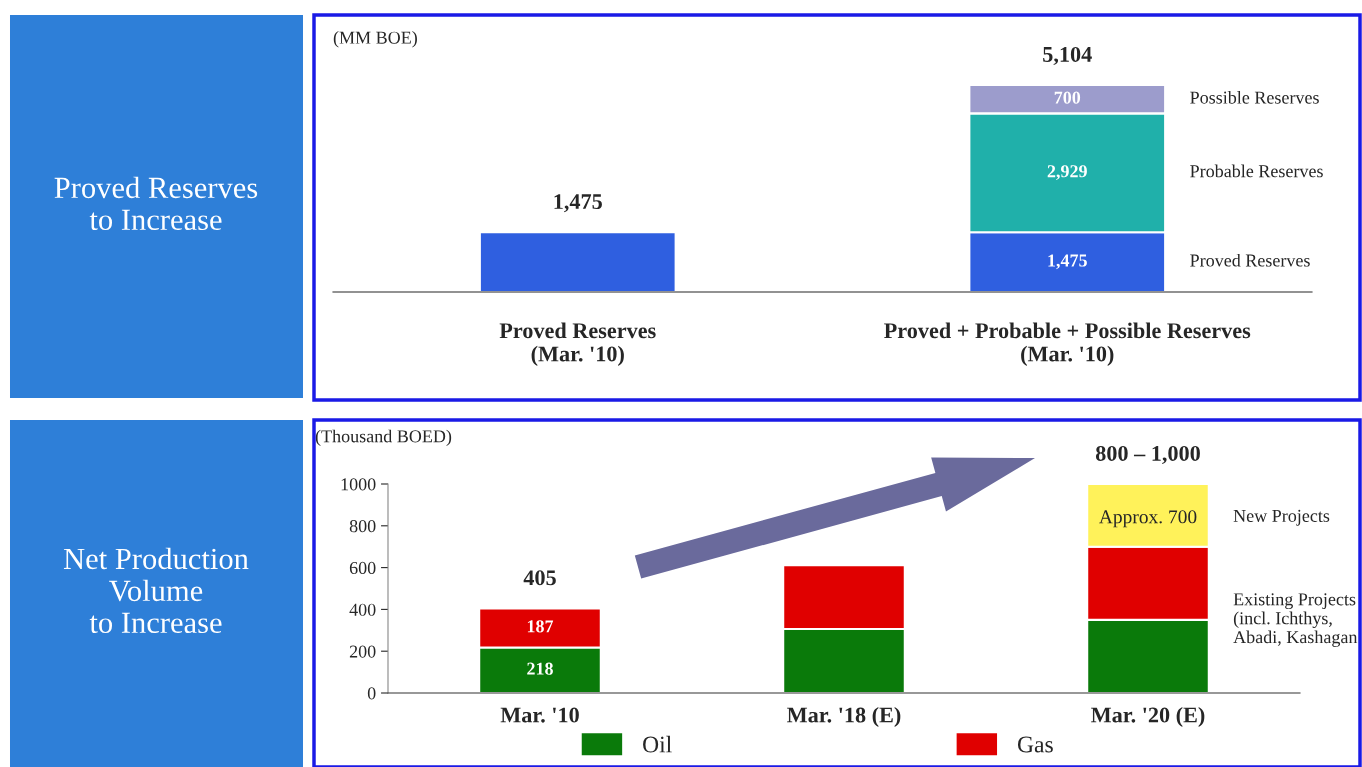 The image size is (1362, 767). Describe the element at coordinates (362, 609) in the screenshot. I see `y-tick-label: 400` at that location.